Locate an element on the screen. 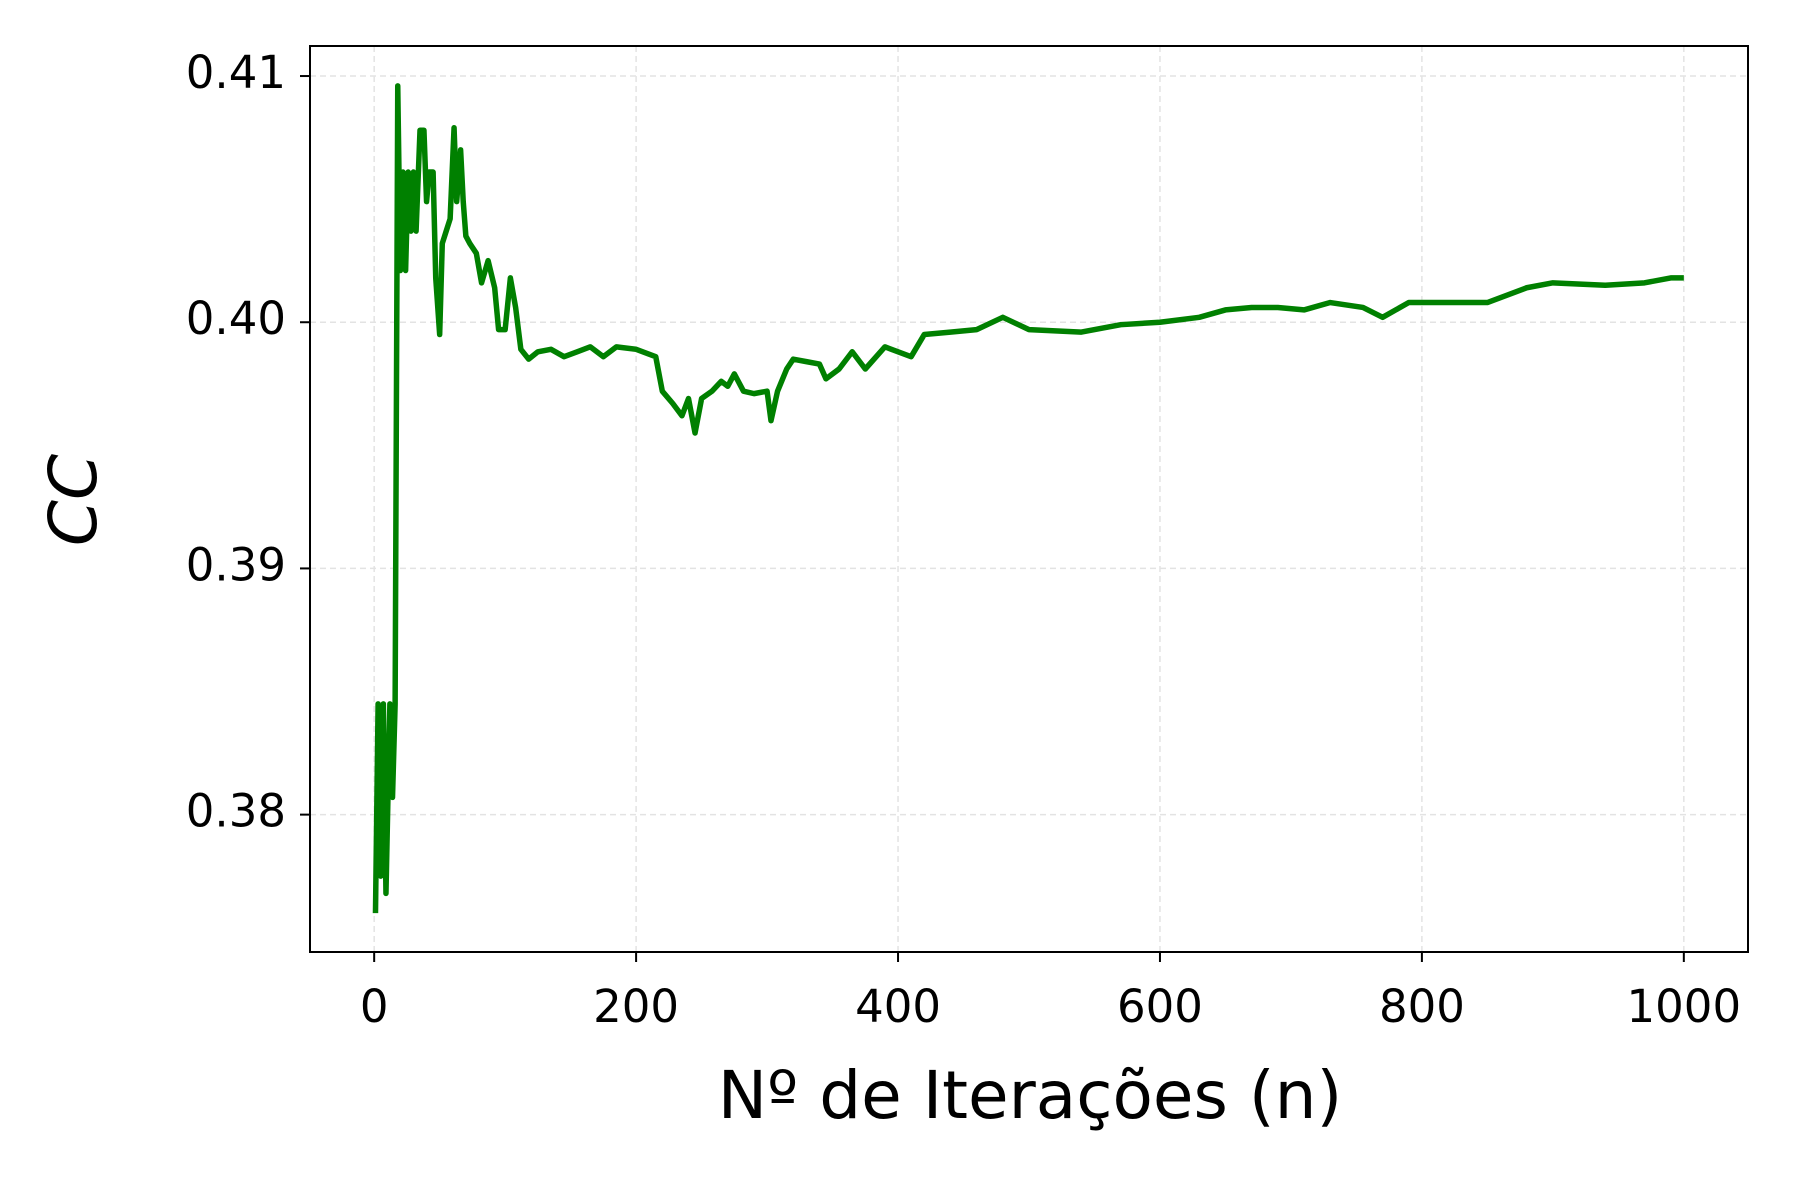  x-tick-label: 200 is located at coordinates (636, 1006).